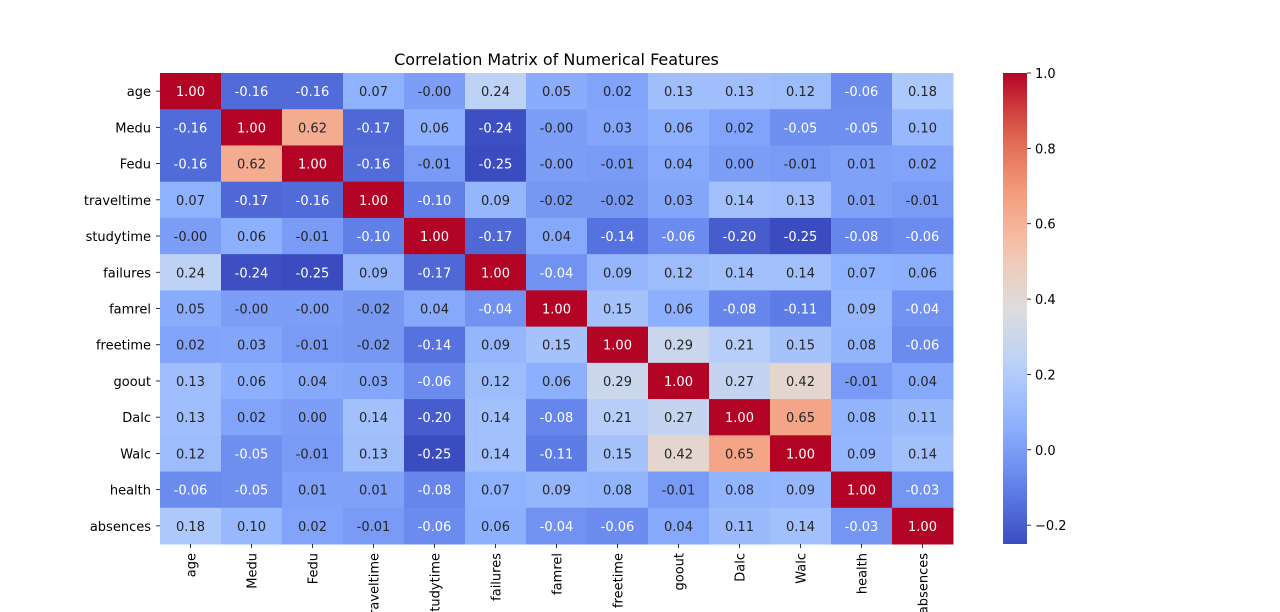  What do you see at coordinates (923, 236) in the screenshot?
I see `heatmap-cell-studytime-absences` at bounding box center [923, 236].